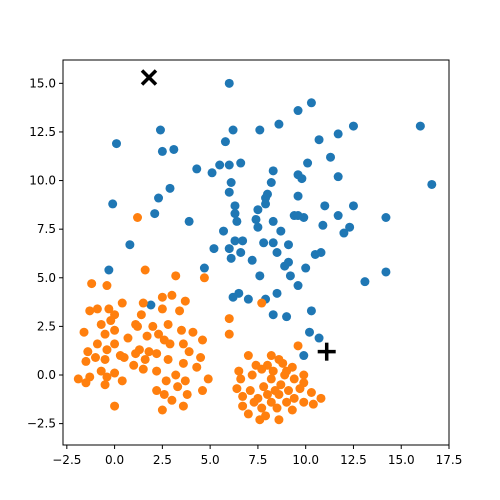  Describe the element at coordinates (41, 424) in the screenshot. I see `y-tick-label: −2.5` at that location.